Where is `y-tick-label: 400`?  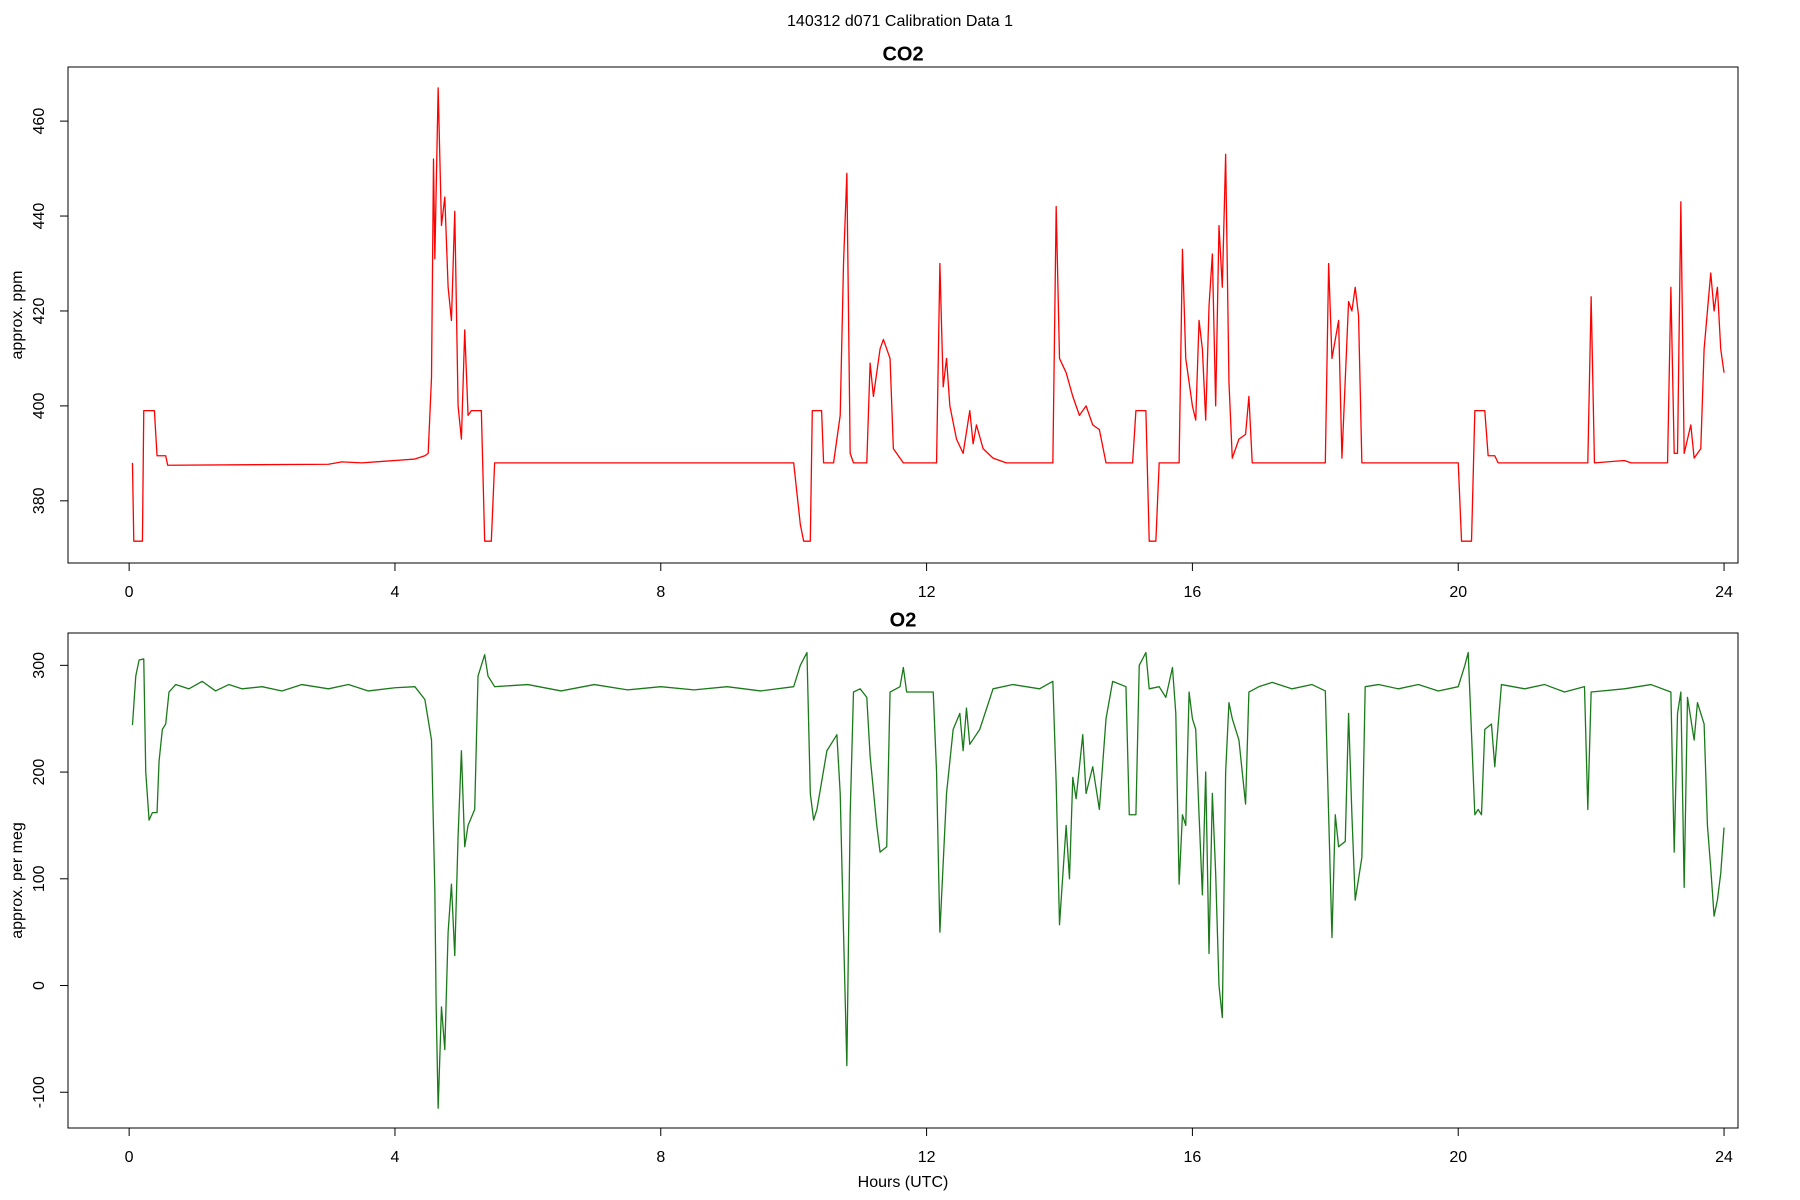
y-tick-label: 400 is located at coordinates (39, 405).